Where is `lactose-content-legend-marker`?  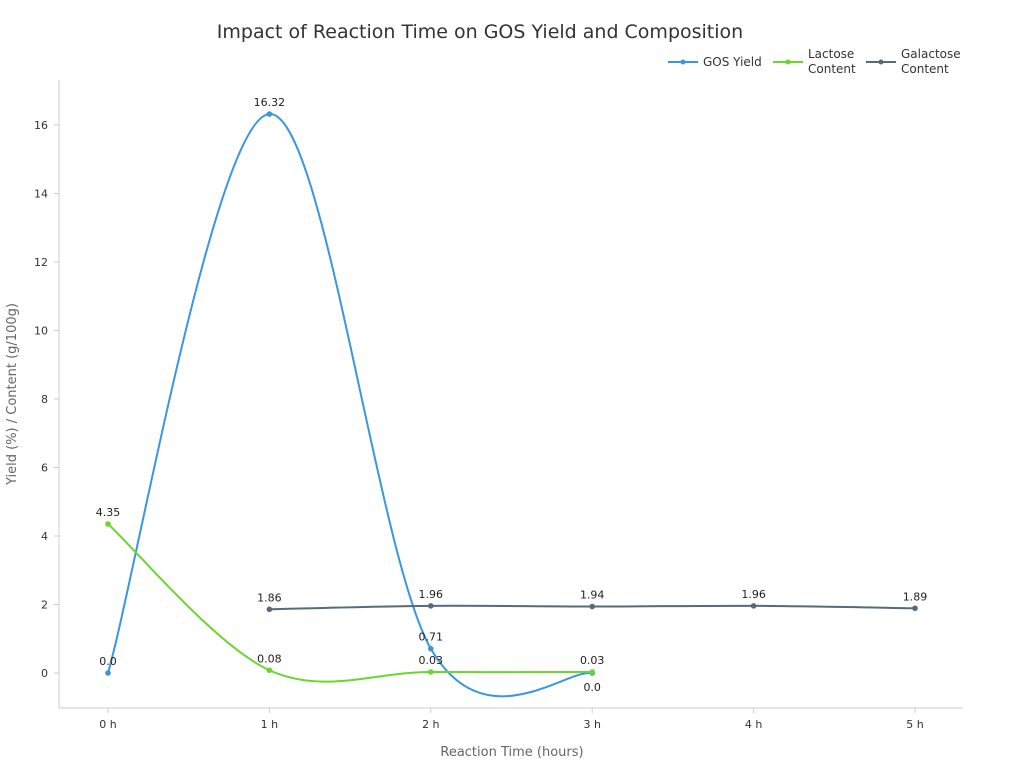
lactose-content-legend-marker is located at coordinates (788, 62).